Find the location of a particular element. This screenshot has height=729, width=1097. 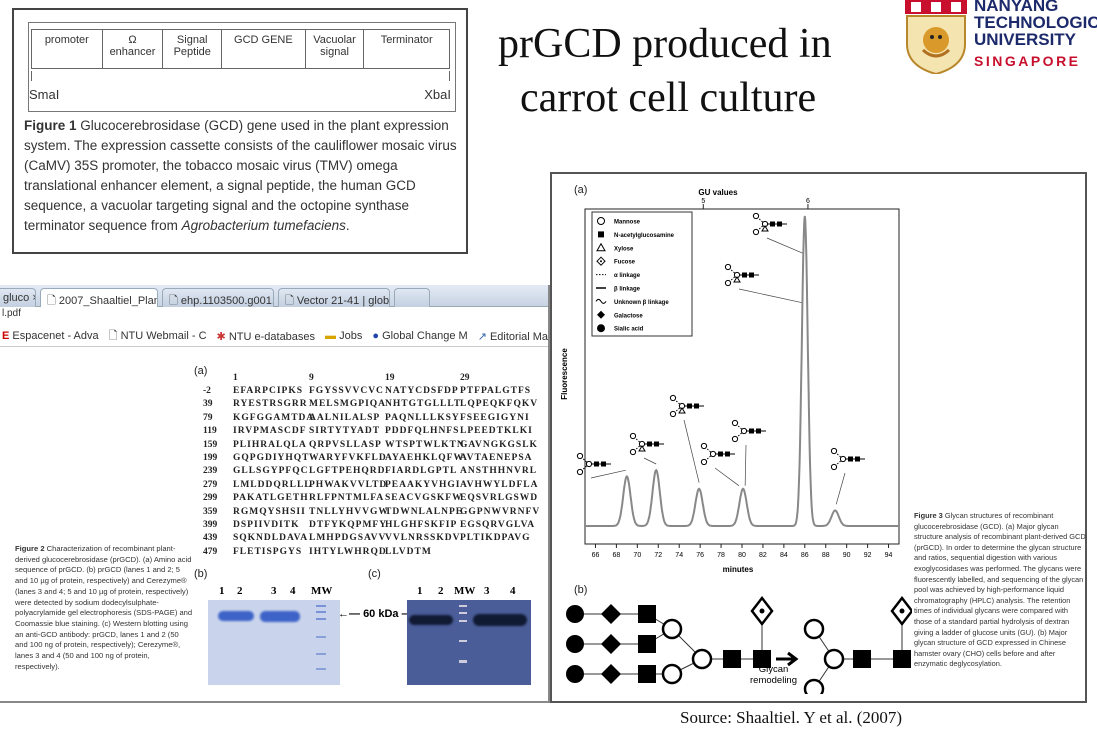

logo-country: SINGAPORE is located at coordinates (1027, 61).